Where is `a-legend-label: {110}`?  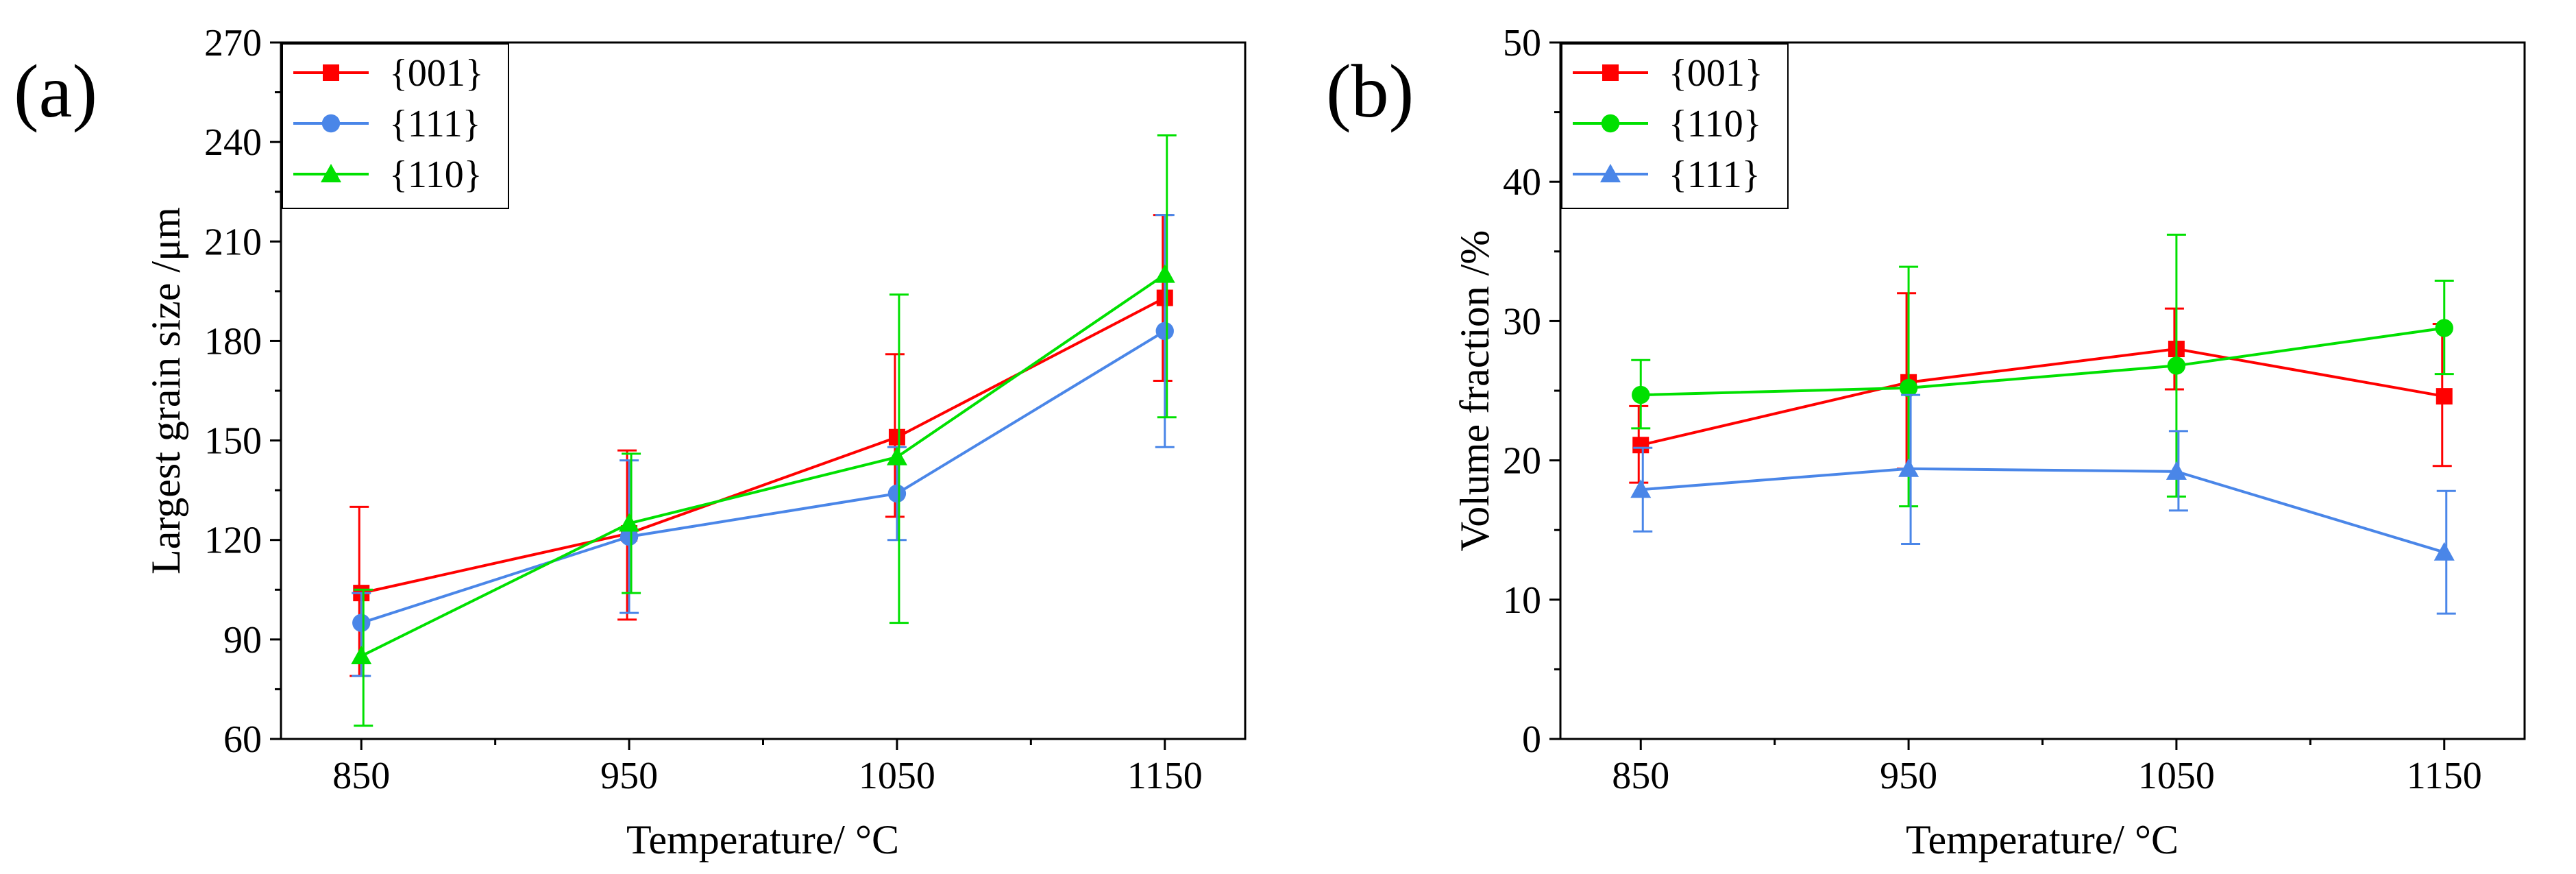 a-legend-label: {110} is located at coordinates (436, 175).